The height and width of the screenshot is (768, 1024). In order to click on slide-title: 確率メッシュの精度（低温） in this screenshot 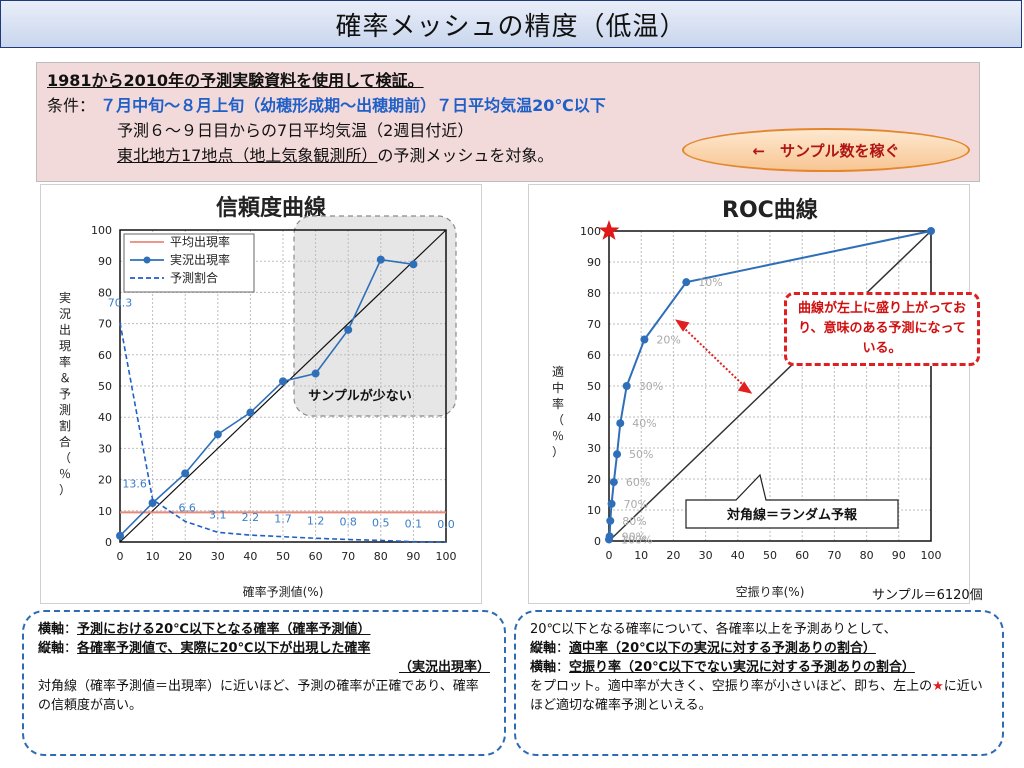, I will do `click(511, 26)`.